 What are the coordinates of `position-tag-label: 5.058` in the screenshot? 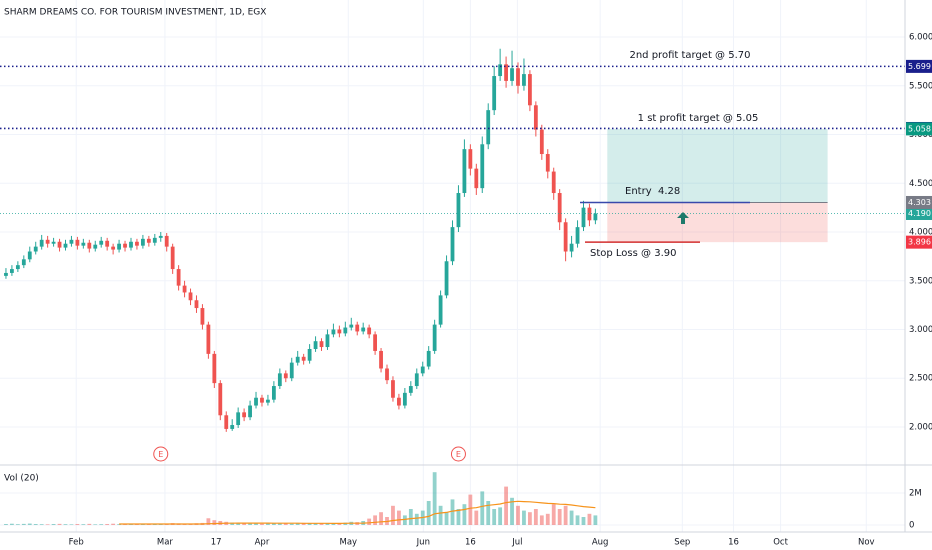 It's located at (919, 128).